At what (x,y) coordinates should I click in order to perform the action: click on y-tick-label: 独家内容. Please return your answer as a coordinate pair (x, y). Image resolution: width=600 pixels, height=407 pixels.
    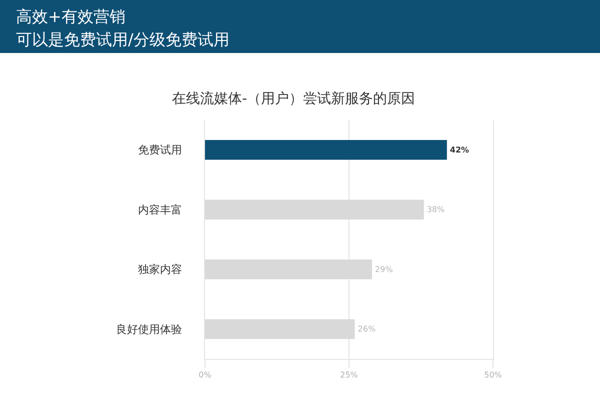
    Looking at the image, I should click on (160, 269).